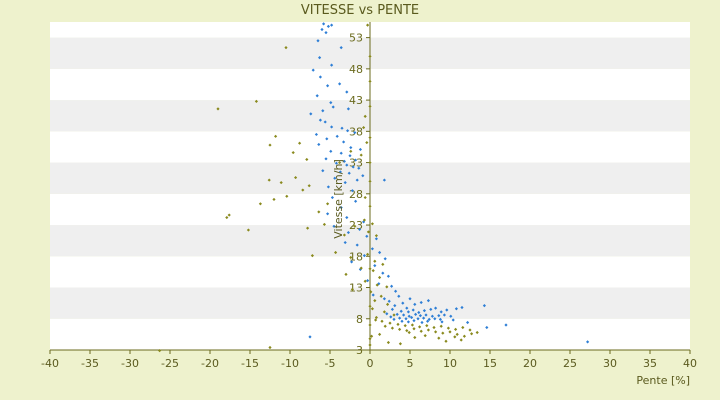  Describe the element at coordinates (356, 131) in the screenshot. I see `y-tick-label: 38` at that location.